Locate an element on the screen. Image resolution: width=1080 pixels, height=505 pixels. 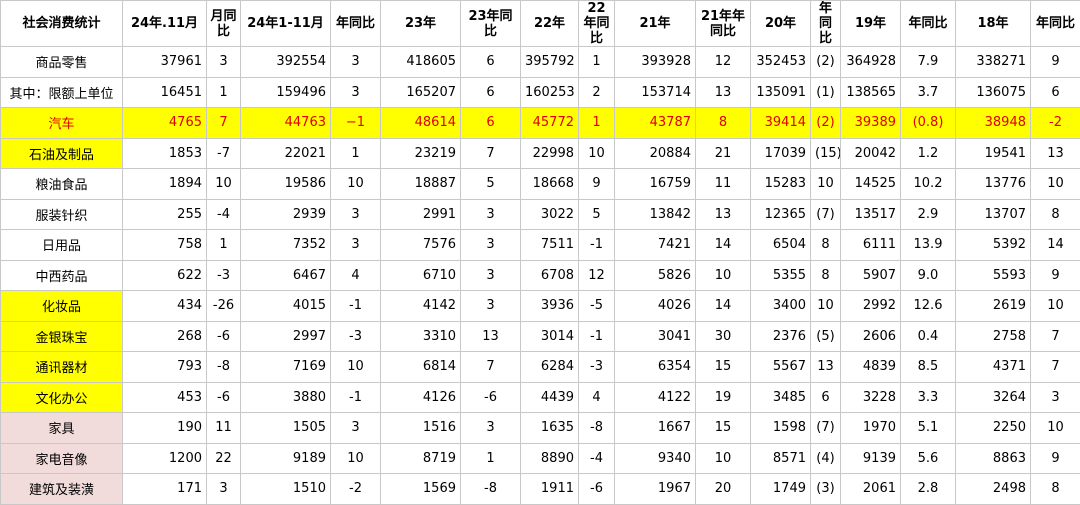
cell: 48614 is located at coordinates (421, 123).